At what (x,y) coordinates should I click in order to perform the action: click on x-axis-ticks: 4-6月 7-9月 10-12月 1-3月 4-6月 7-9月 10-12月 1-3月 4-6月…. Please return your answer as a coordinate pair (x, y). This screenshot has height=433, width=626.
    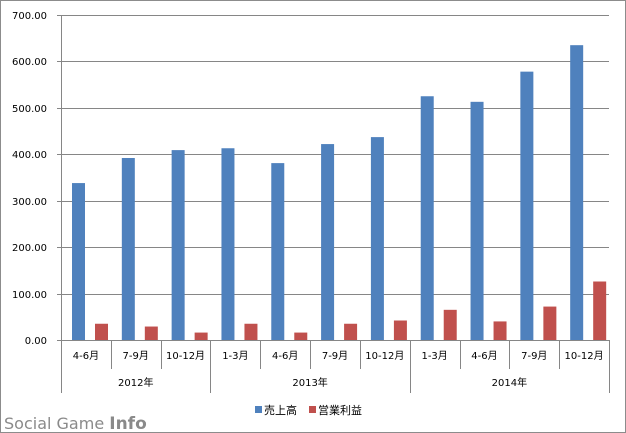
    Looking at the image, I should click on (338, 369).